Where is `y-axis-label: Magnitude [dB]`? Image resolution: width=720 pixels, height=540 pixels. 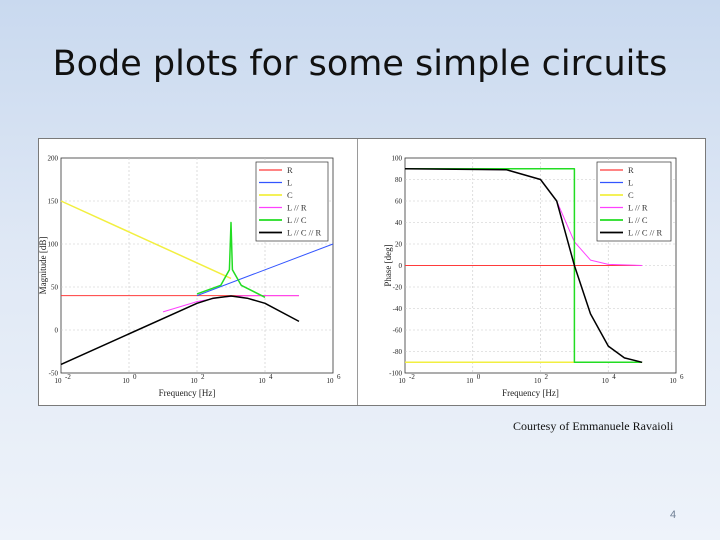
y-axis-label: Magnitude [dB] is located at coordinates (43, 266).